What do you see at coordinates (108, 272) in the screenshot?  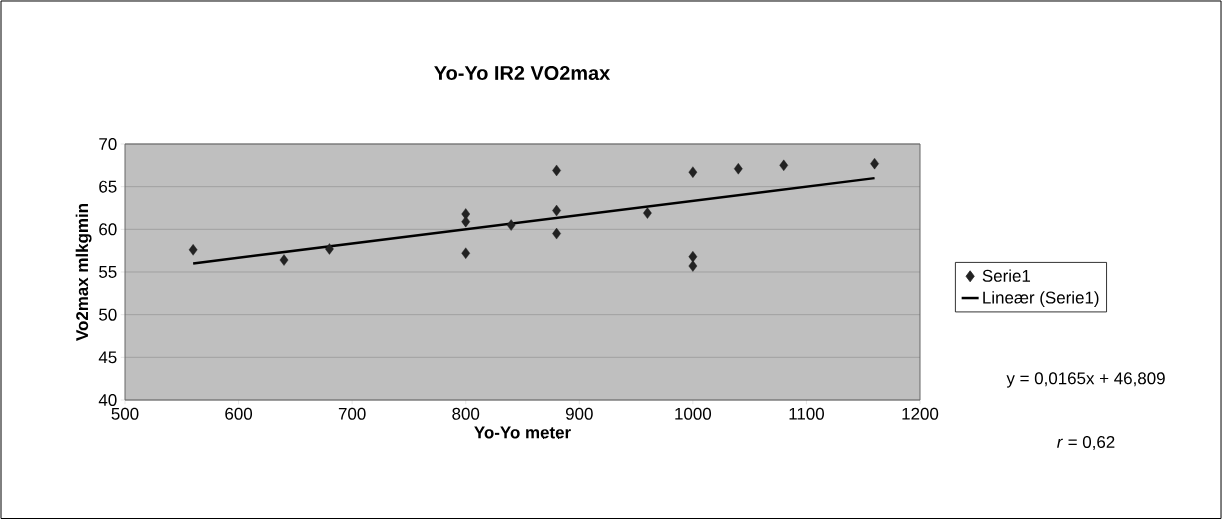 I see `y-tick-label: 55` at bounding box center [108, 272].